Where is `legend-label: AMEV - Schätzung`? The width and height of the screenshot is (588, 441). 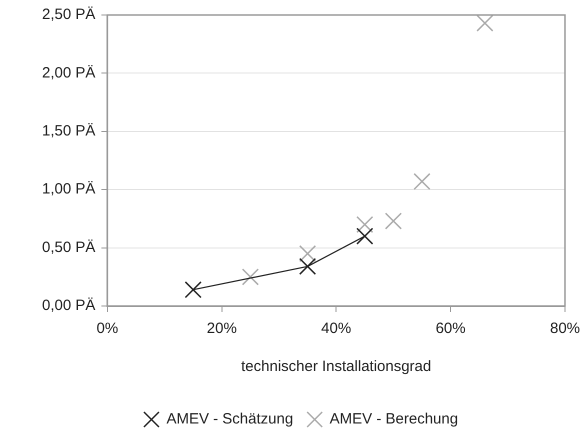
legend-label: AMEV - Schätzung is located at coordinates (230, 419).